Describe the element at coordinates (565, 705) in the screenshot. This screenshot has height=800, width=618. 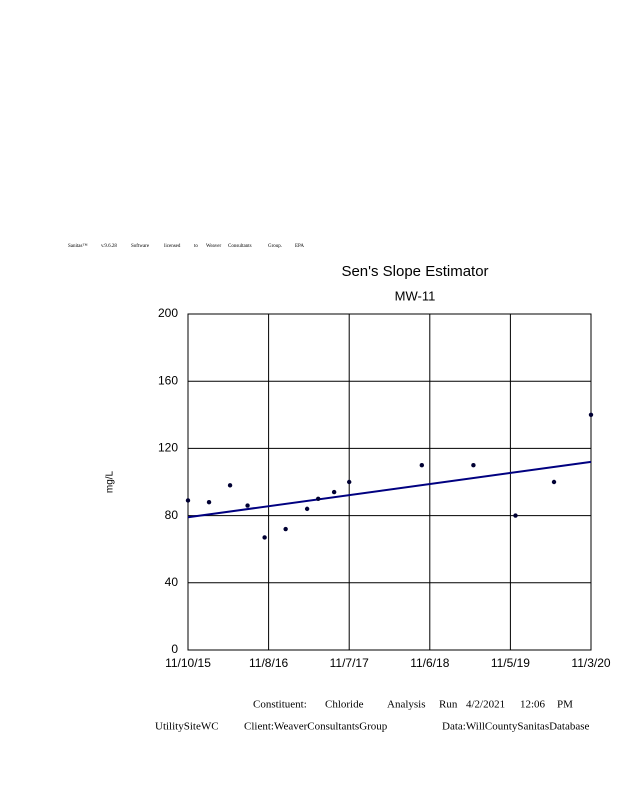
I see `footer-text: PM` at that location.